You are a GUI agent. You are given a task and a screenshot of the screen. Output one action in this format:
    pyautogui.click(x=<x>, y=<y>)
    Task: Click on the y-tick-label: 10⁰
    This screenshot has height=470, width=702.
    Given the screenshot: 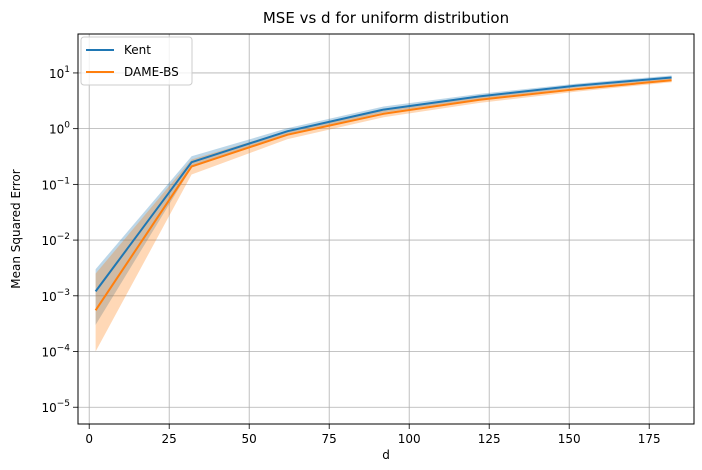 What is the action you would take?
    pyautogui.click(x=59, y=129)
    